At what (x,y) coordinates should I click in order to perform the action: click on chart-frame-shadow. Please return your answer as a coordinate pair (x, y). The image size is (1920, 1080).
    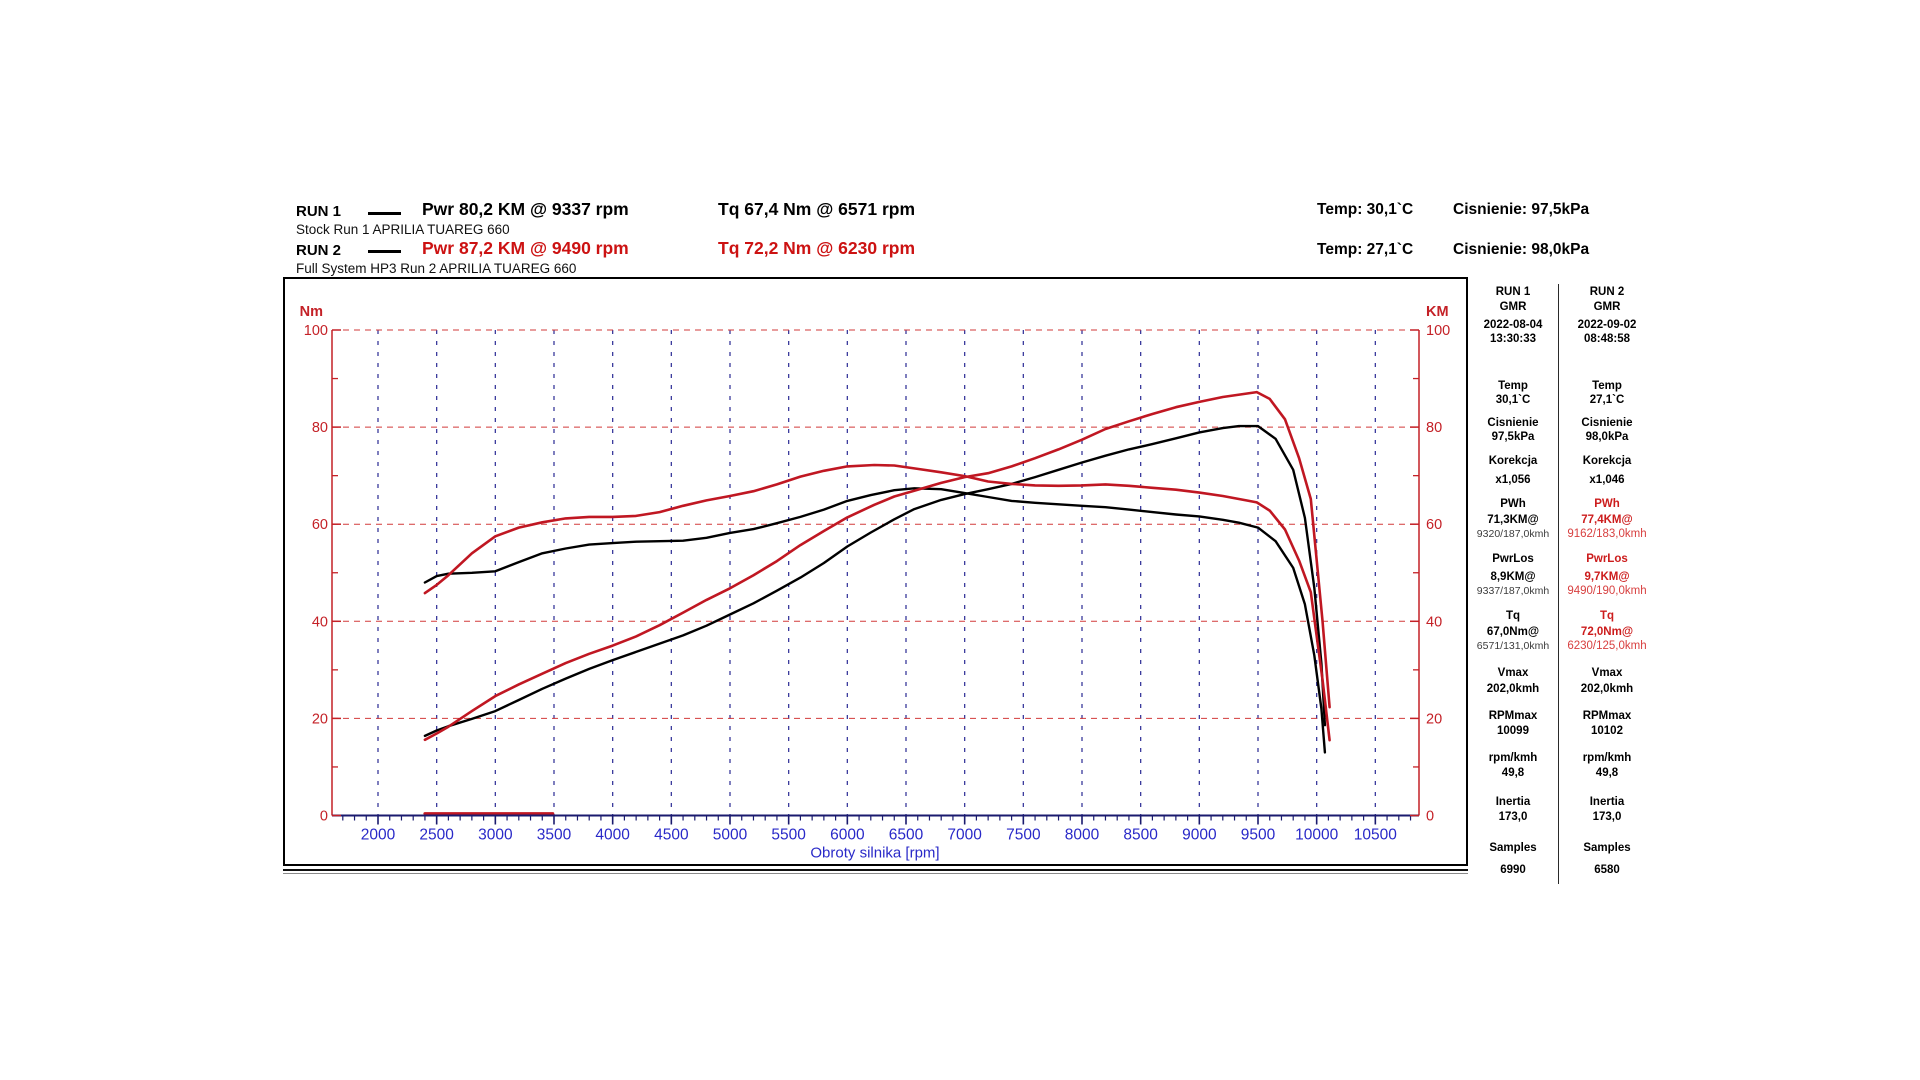
    Looking at the image, I should click on (875, 870).